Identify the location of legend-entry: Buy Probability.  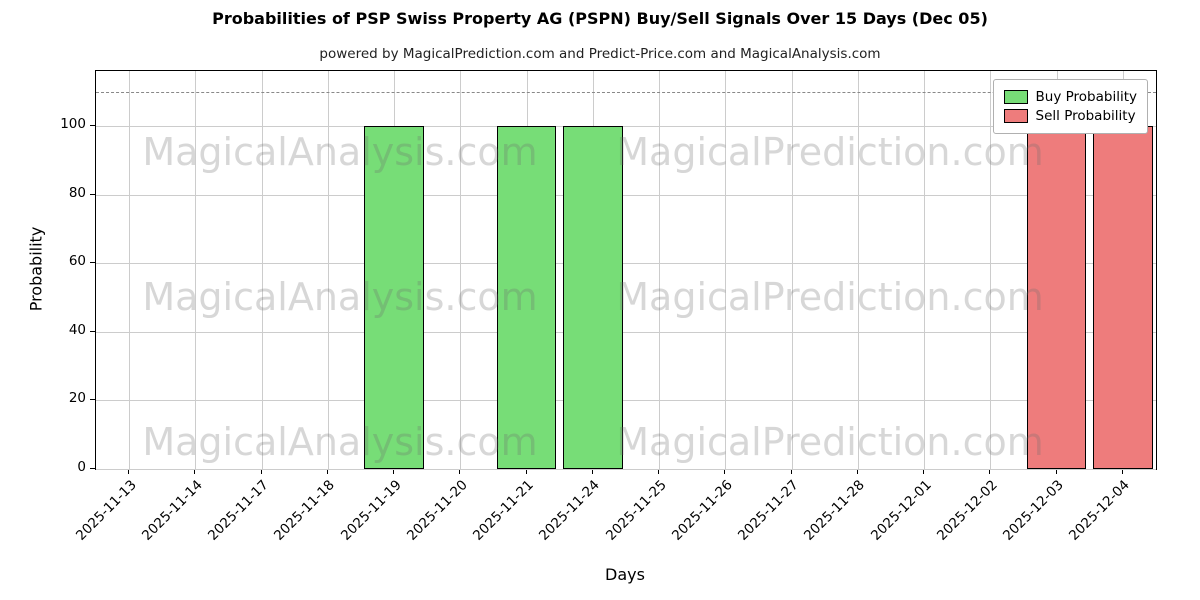
(1070, 97).